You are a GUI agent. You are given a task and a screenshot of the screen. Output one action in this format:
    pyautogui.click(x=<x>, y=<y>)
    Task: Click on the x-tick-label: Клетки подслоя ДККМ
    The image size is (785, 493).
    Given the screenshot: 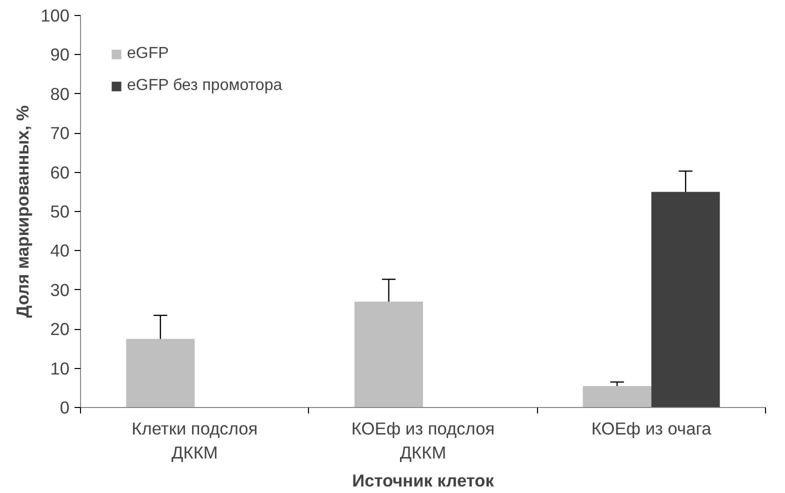 What is the action you would take?
    pyautogui.click(x=195, y=440)
    